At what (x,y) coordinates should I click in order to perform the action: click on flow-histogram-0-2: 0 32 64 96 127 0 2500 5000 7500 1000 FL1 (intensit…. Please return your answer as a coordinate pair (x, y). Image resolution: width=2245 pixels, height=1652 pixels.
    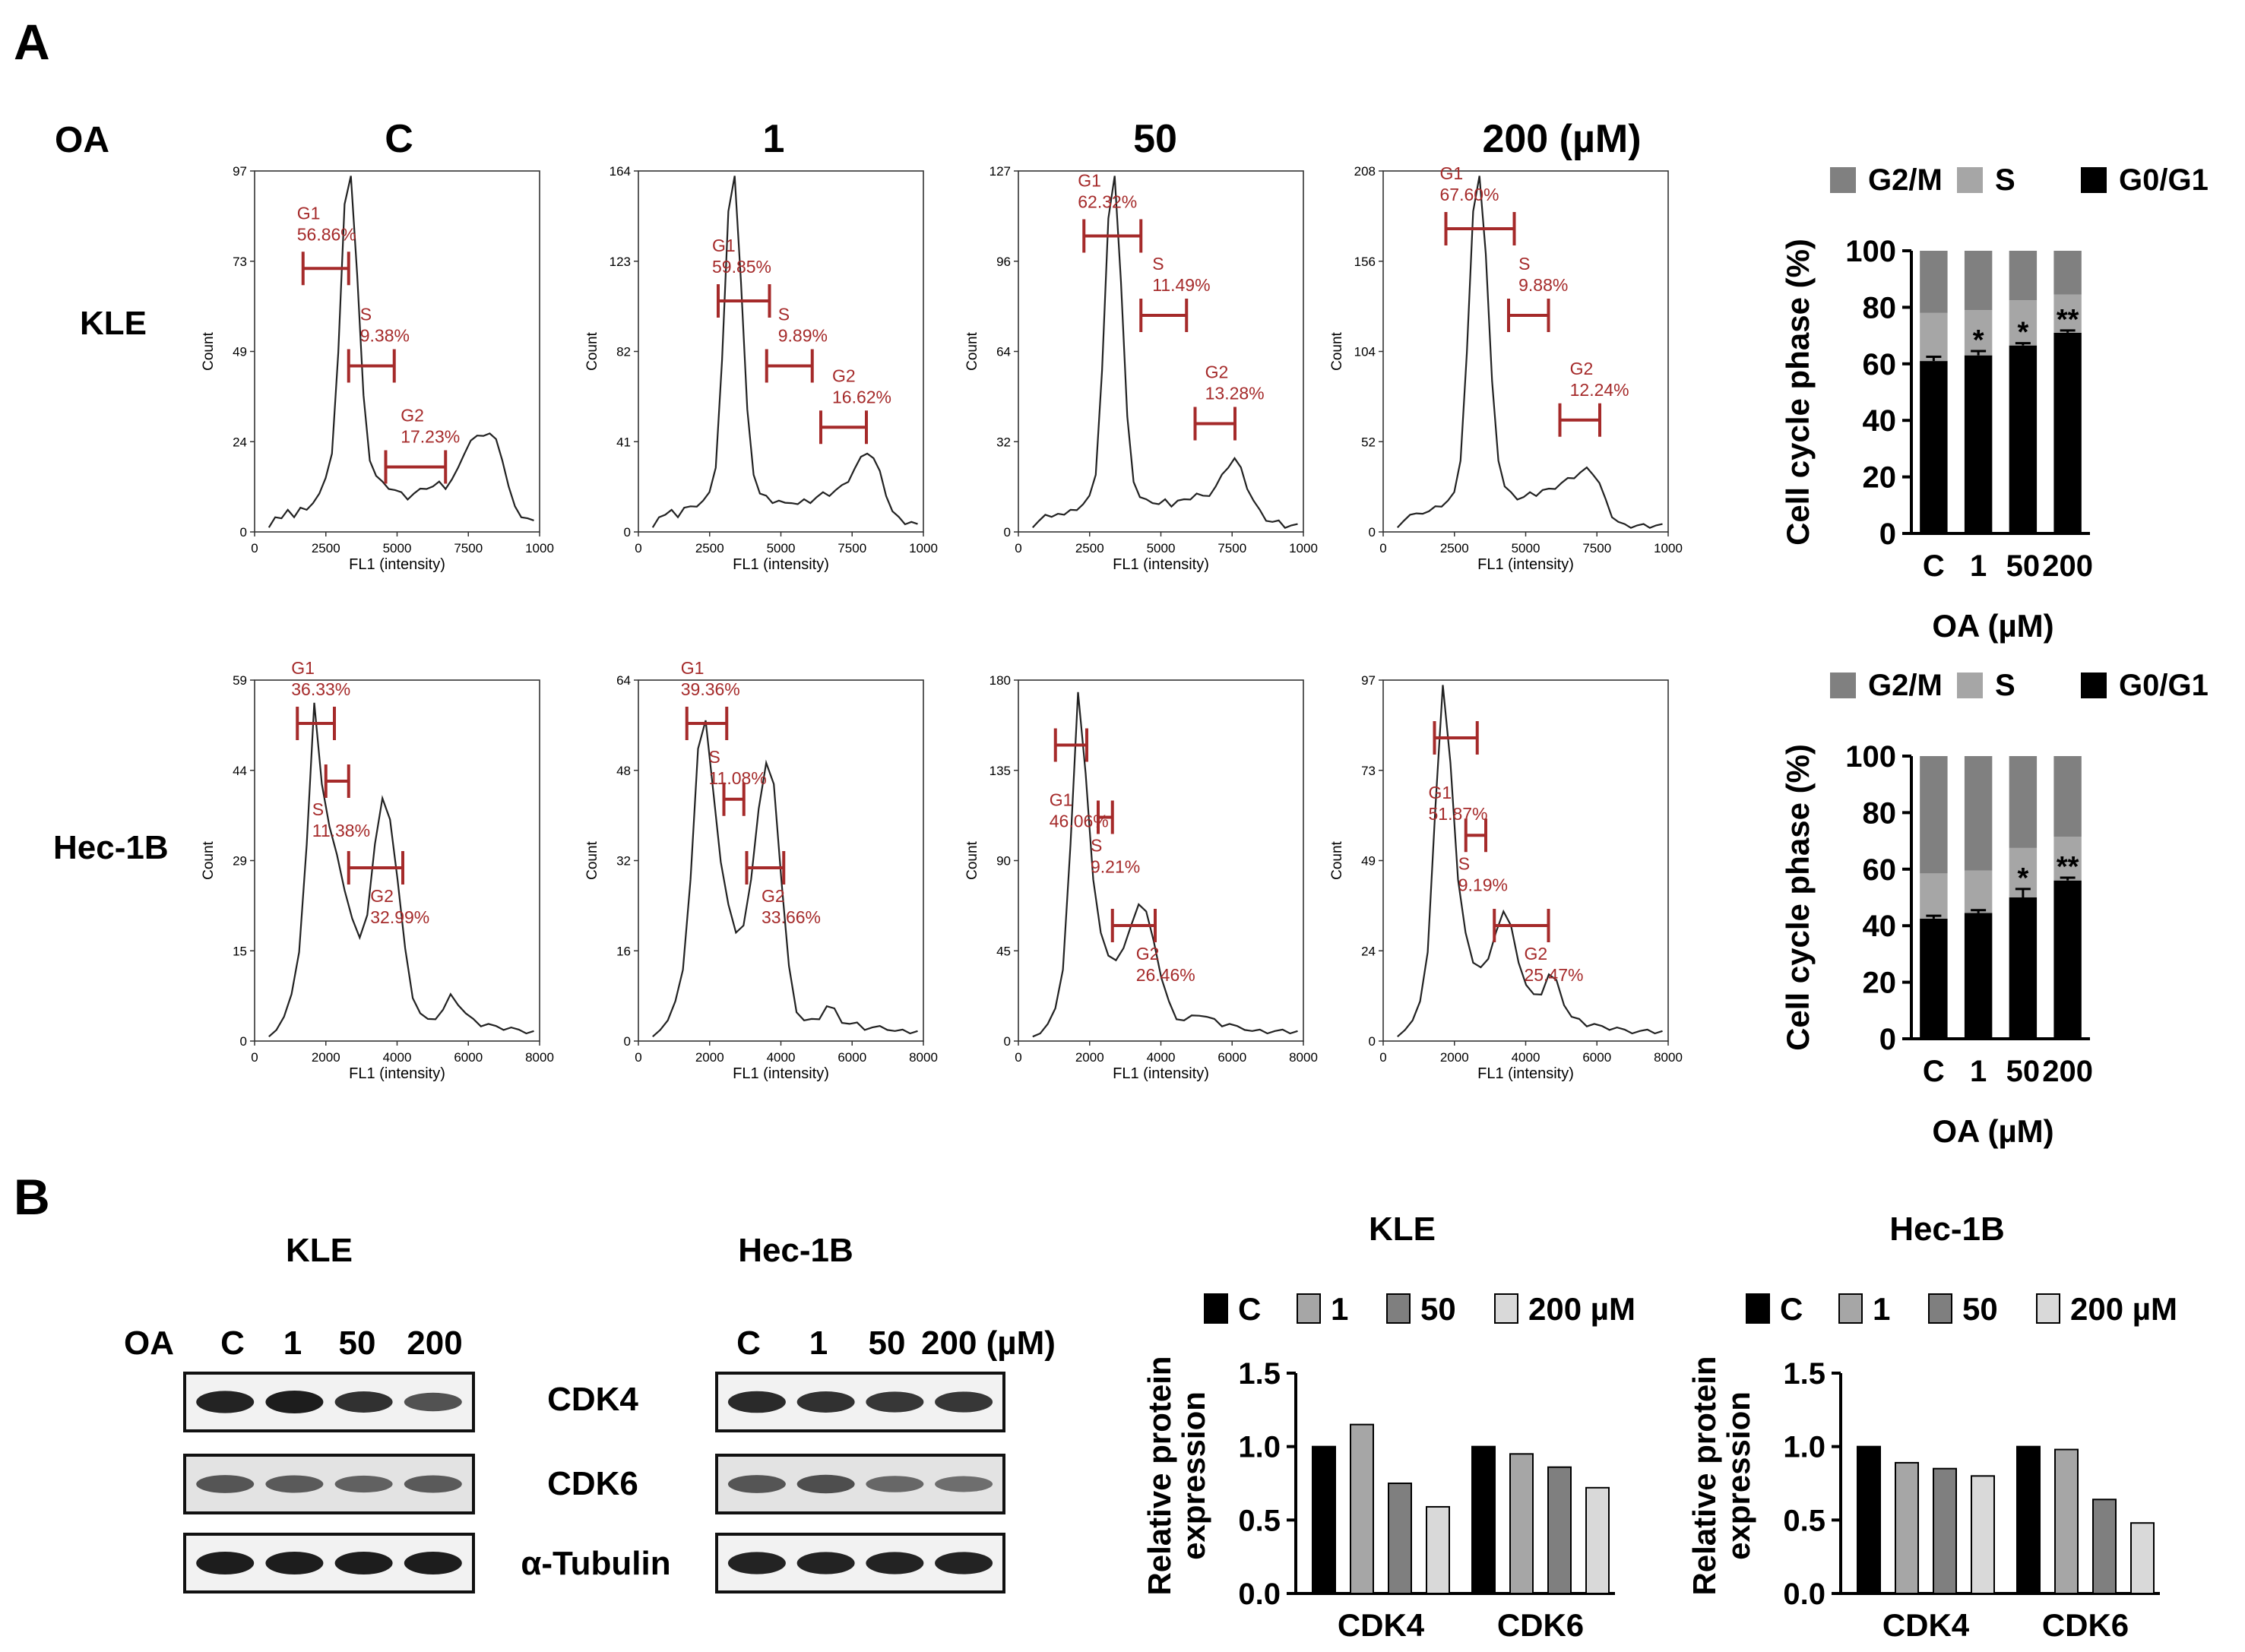
    Looking at the image, I should click on (1141, 368).